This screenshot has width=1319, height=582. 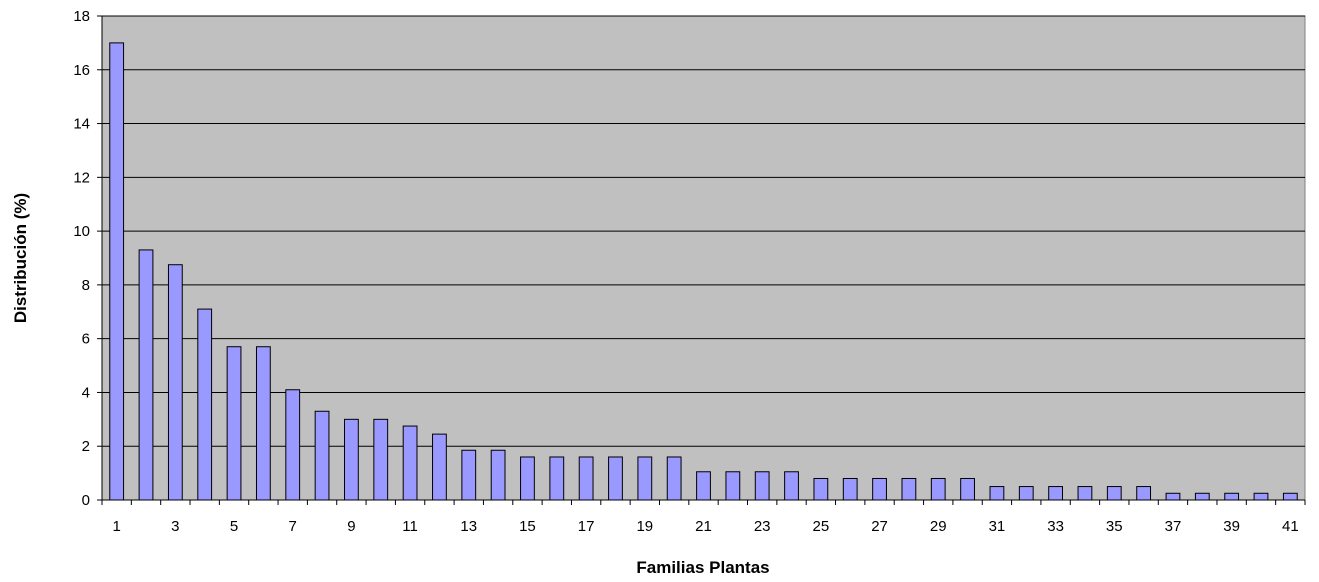 I want to click on x-tick-label: 17, so click(x=586, y=526).